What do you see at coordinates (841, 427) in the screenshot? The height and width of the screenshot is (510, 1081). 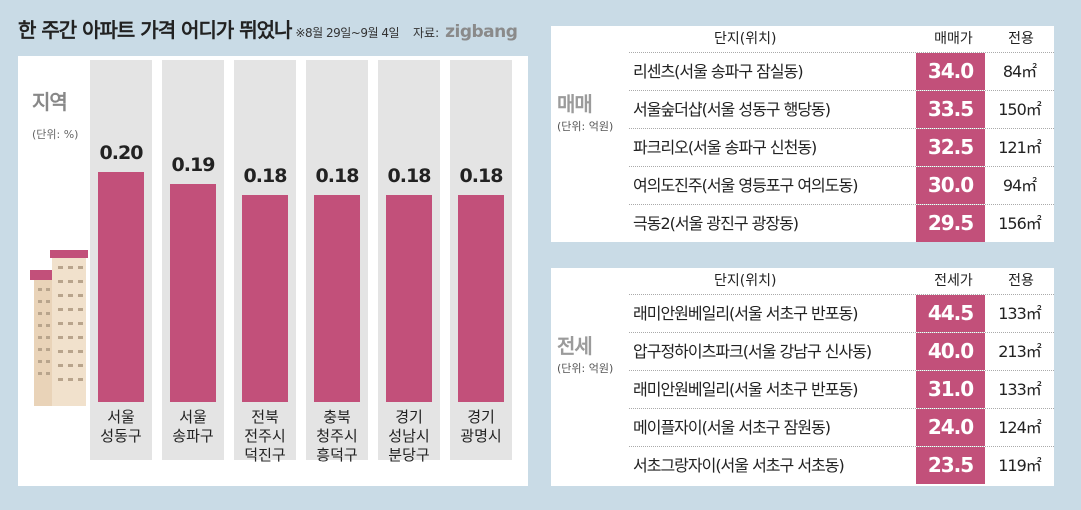 I see `table-row: 메이플자이(서울 서초구 잠원동) 24.0 124㎡` at bounding box center [841, 427].